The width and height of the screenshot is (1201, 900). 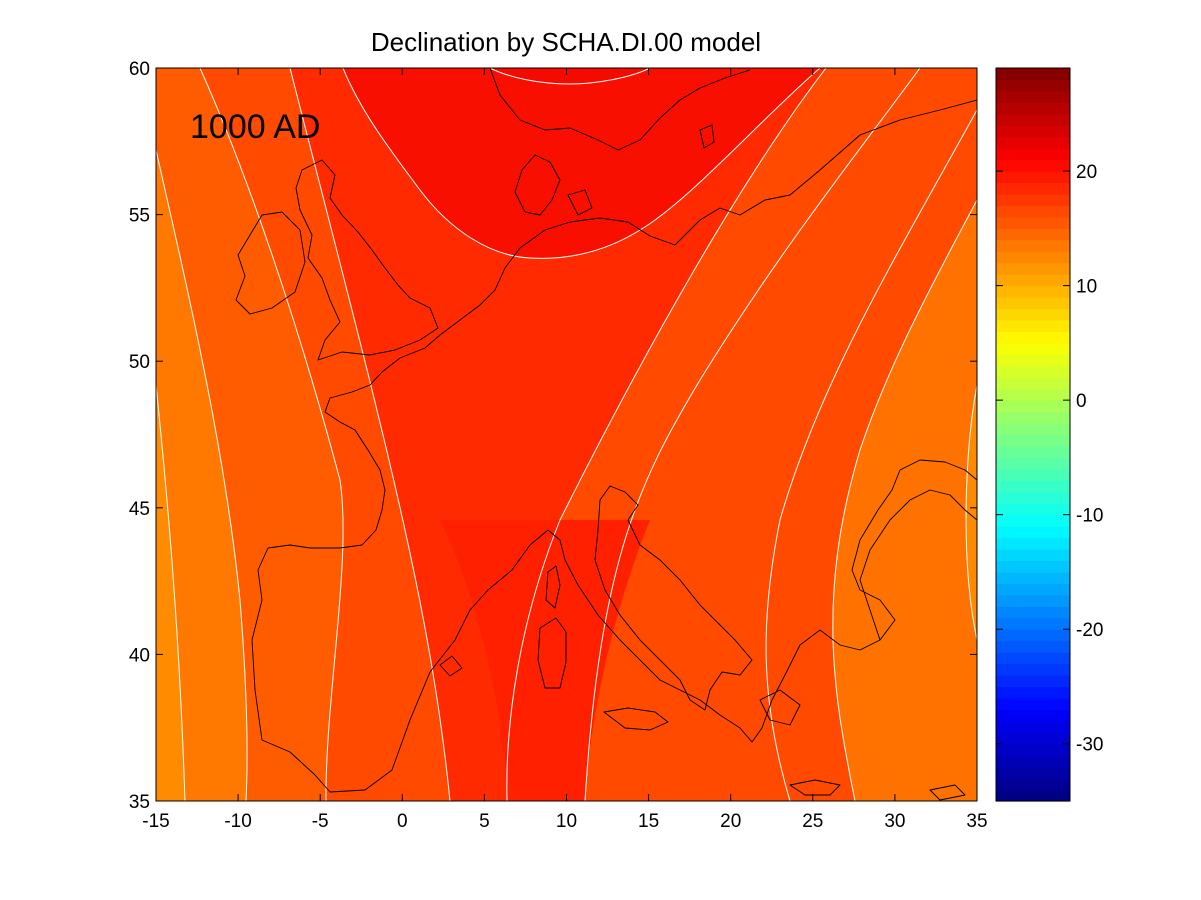 What do you see at coordinates (566, 42) in the screenshot?
I see `chart-title: Declination by SCHA.DI.00 model` at bounding box center [566, 42].